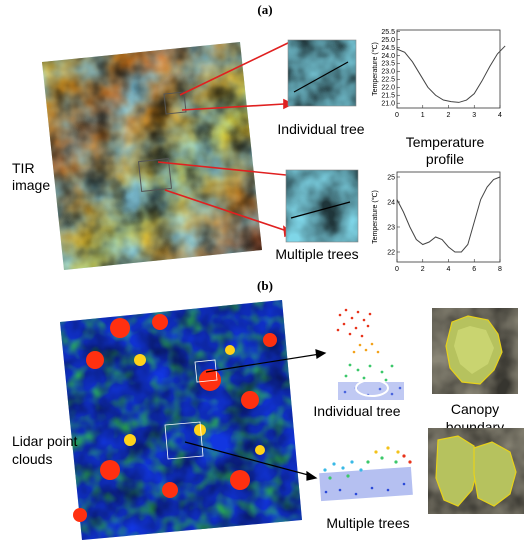 The width and height of the screenshot is (530, 550). I want to click on canopy-photo-multiple, so click(476, 471).